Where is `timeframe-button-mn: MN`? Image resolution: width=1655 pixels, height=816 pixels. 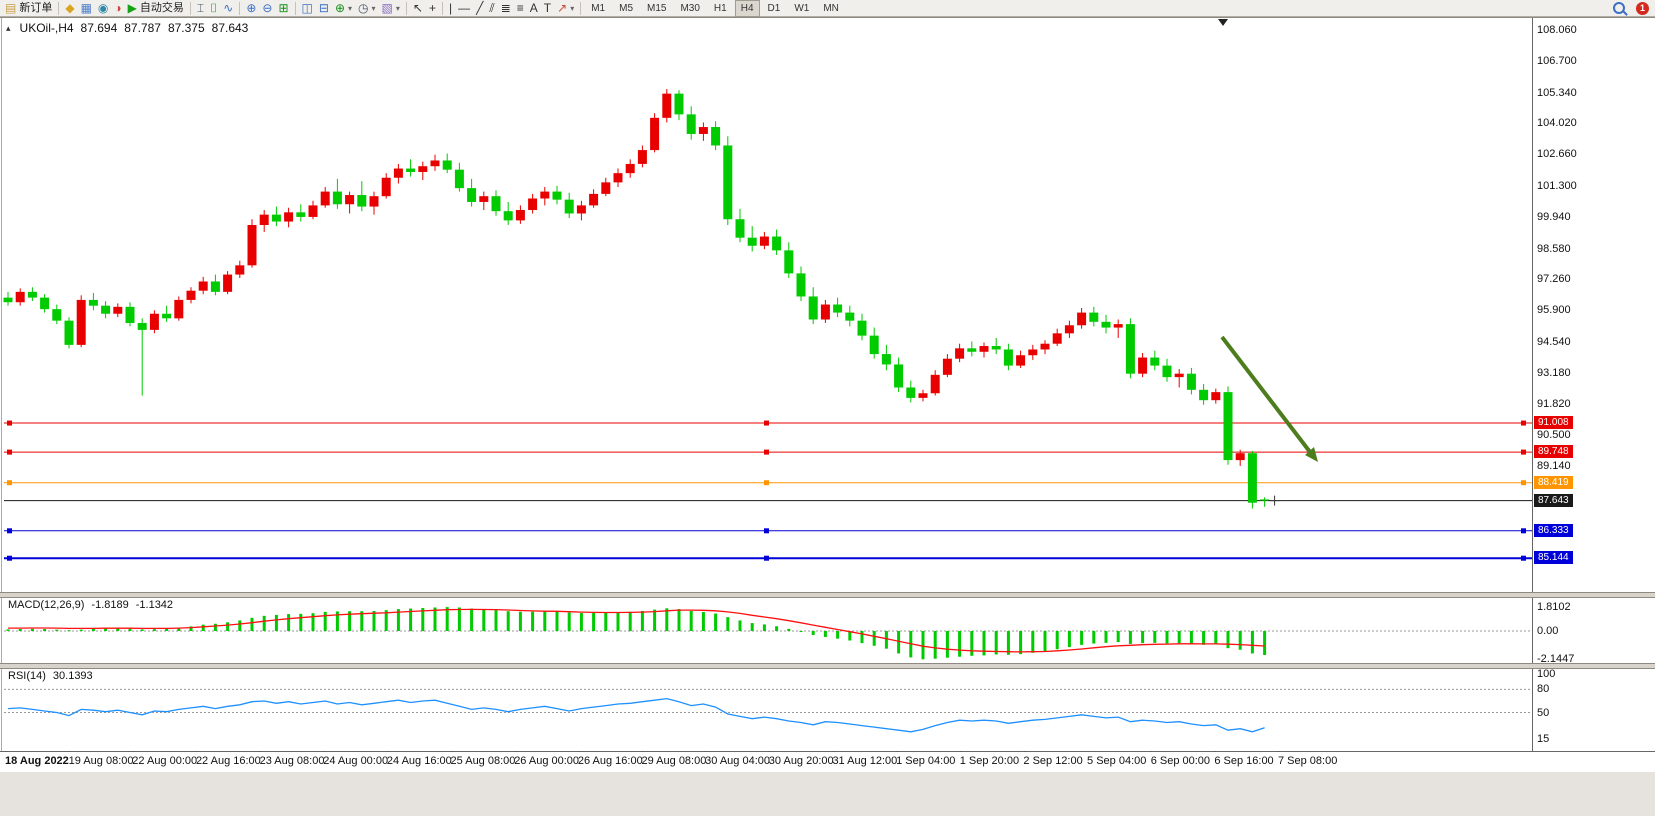 timeframe-button-mn: MN is located at coordinates (831, 8).